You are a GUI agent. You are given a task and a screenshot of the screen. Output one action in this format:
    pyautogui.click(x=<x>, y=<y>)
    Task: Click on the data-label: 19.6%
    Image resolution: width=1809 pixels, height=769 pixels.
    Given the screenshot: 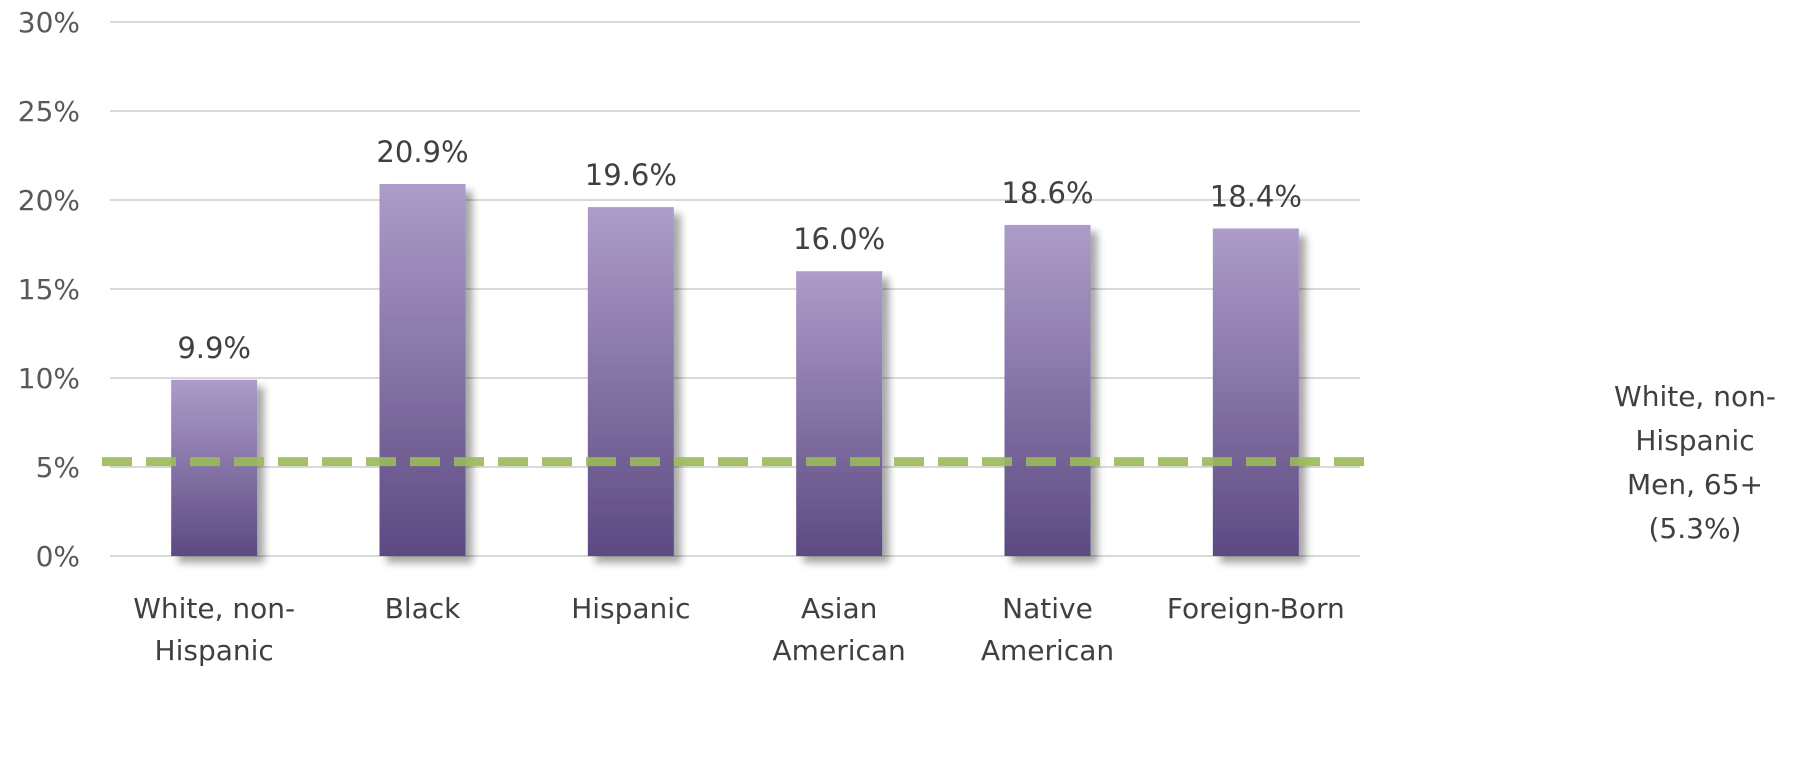 What is the action you would take?
    pyautogui.click(x=631, y=175)
    